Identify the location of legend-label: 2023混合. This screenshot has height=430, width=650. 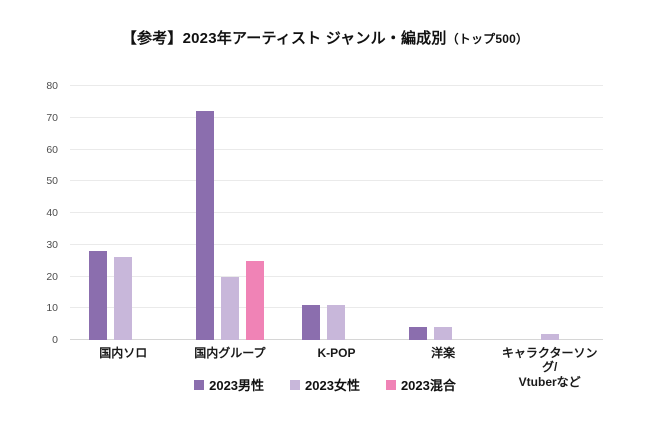
(428, 385).